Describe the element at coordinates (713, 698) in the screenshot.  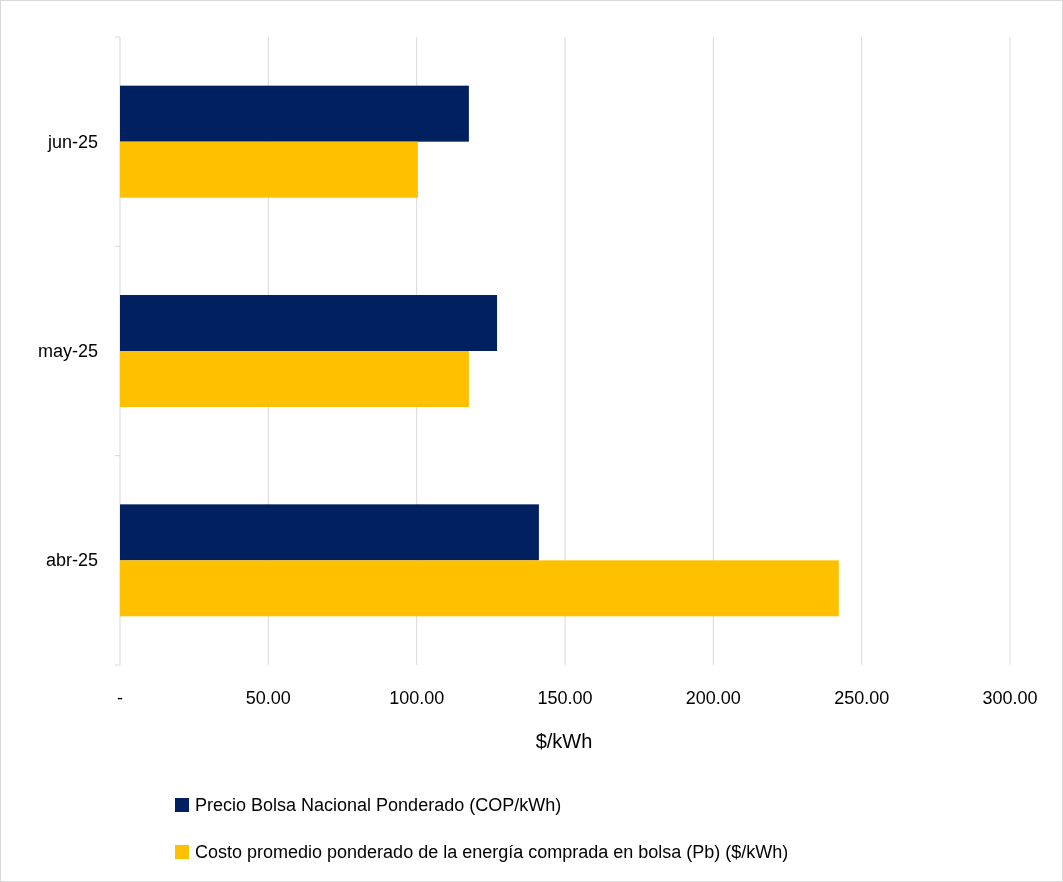
I see `x-tick-label: 200.00` at that location.